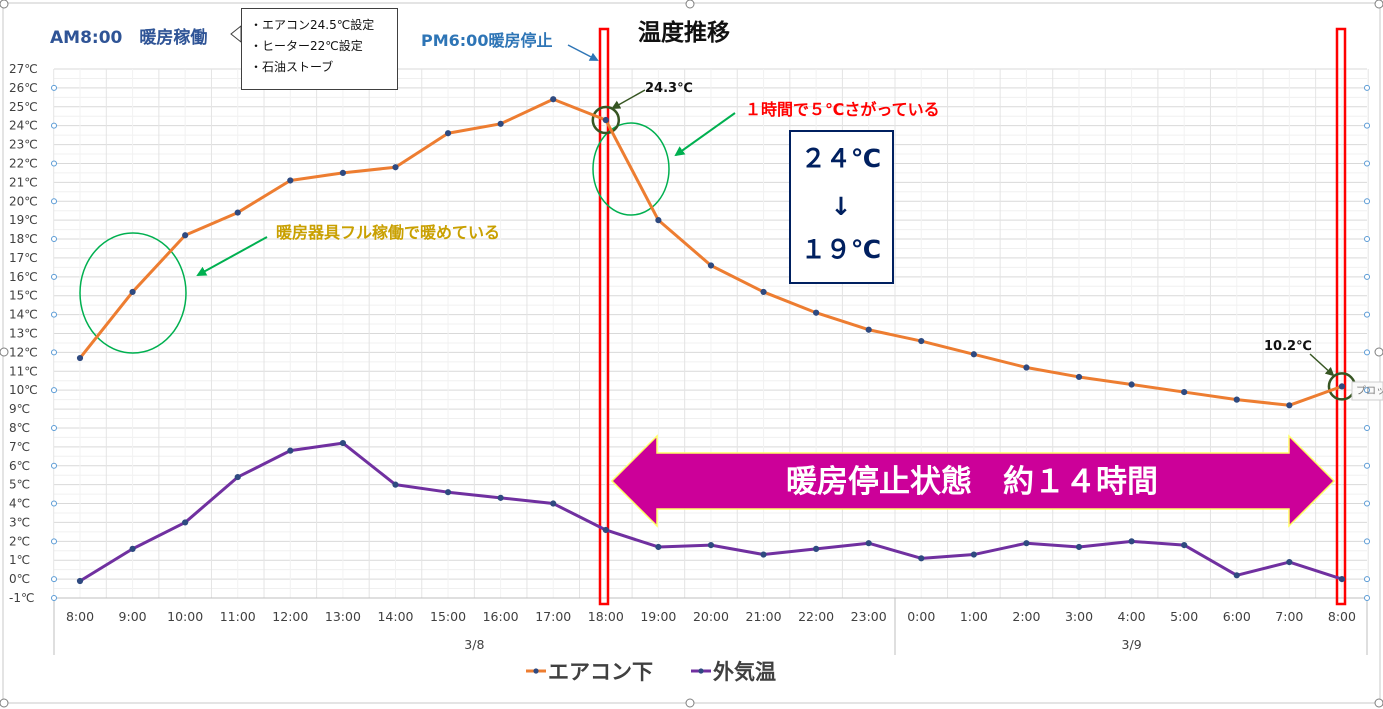  I want to click on y-tick-label: 0℃, so click(19, 579).